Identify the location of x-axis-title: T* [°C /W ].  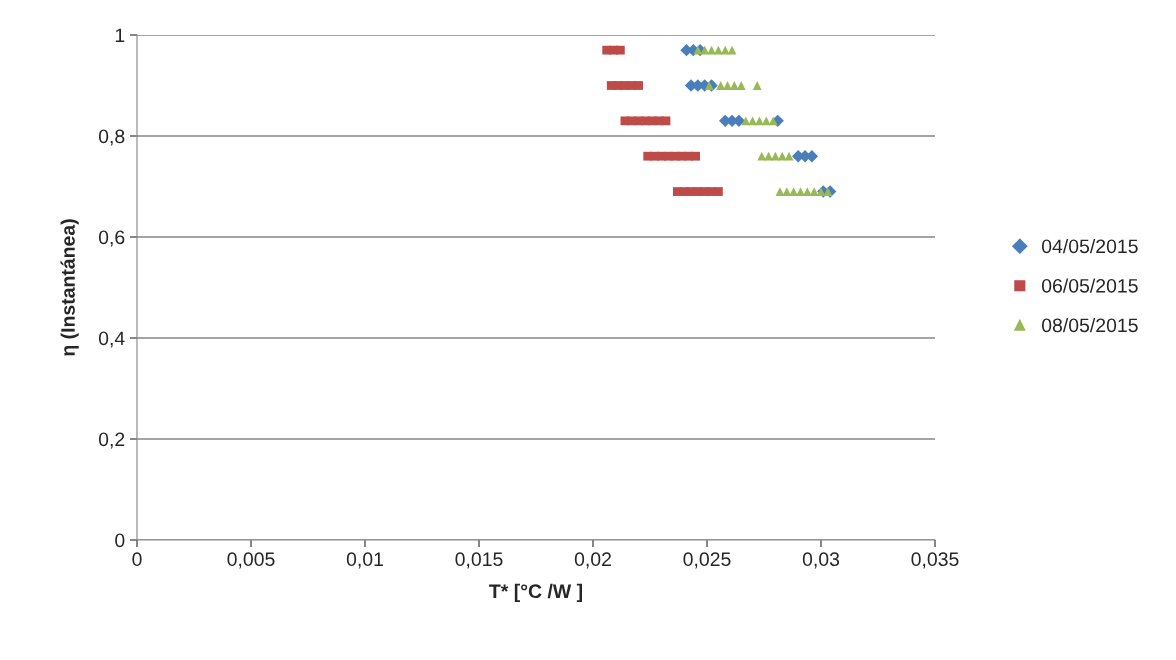
(535, 592).